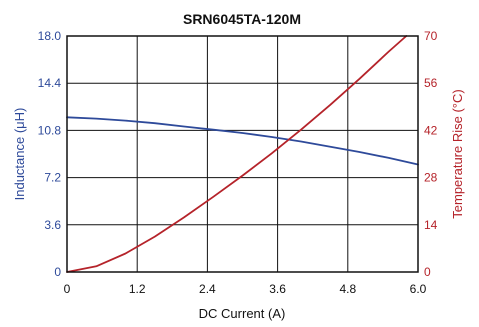 This screenshot has width=479, height=327. Describe the element at coordinates (431, 130) in the screenshot. I see `right-tick-label: 42` at that location.